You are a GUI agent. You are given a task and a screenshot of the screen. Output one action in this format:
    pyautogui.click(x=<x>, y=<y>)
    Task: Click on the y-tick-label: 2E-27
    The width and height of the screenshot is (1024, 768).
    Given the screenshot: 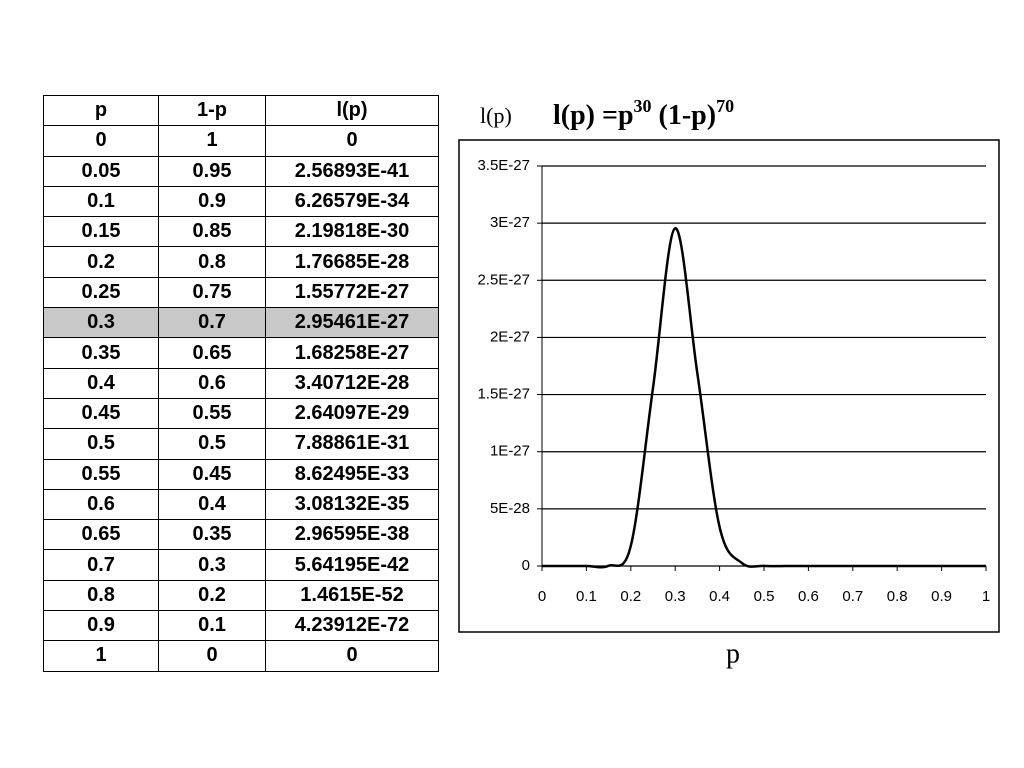 What is the action you would take?
    pyautogui.click(x=510, y=336)
    